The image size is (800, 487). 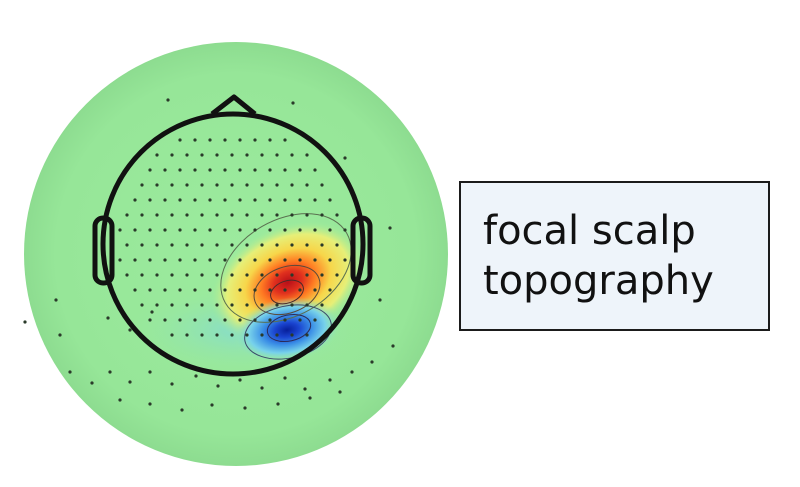 I want to click on contour-positive-inner, so click(x=287, y=292).